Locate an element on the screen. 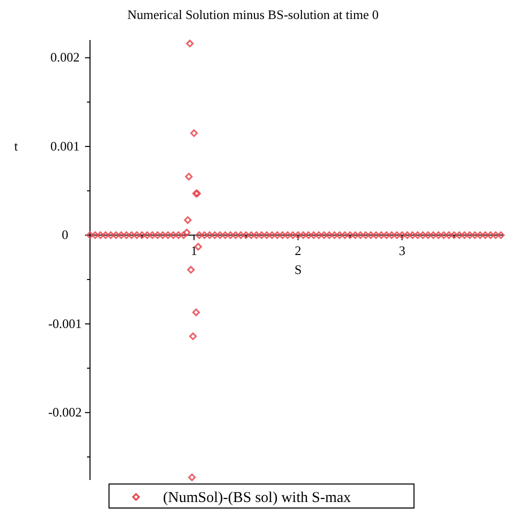 This screenshot has height=509, width=506. x-tick-label: 3 is located at coordinates (402, 250).